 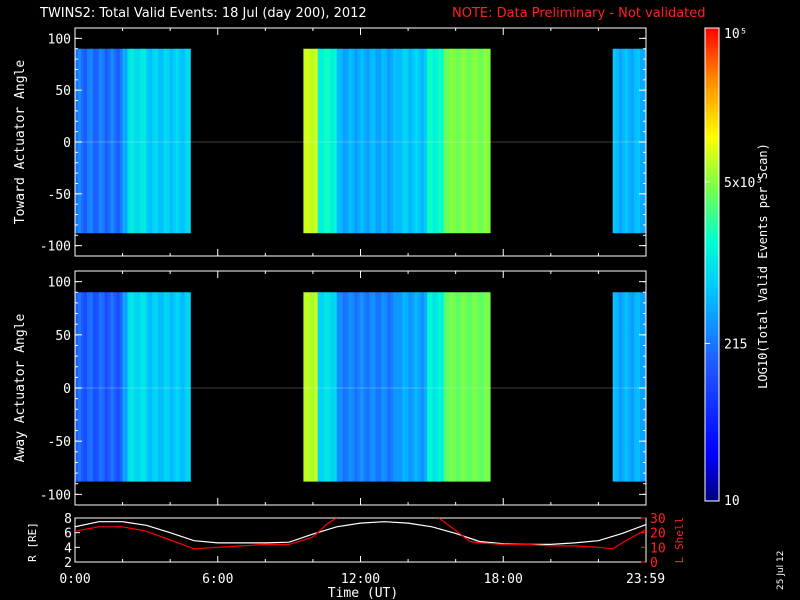 What do you see at coordinates (63, 336) in the screenshot?
I see `y-tick-label: 50` at bounding box center [63, 336].